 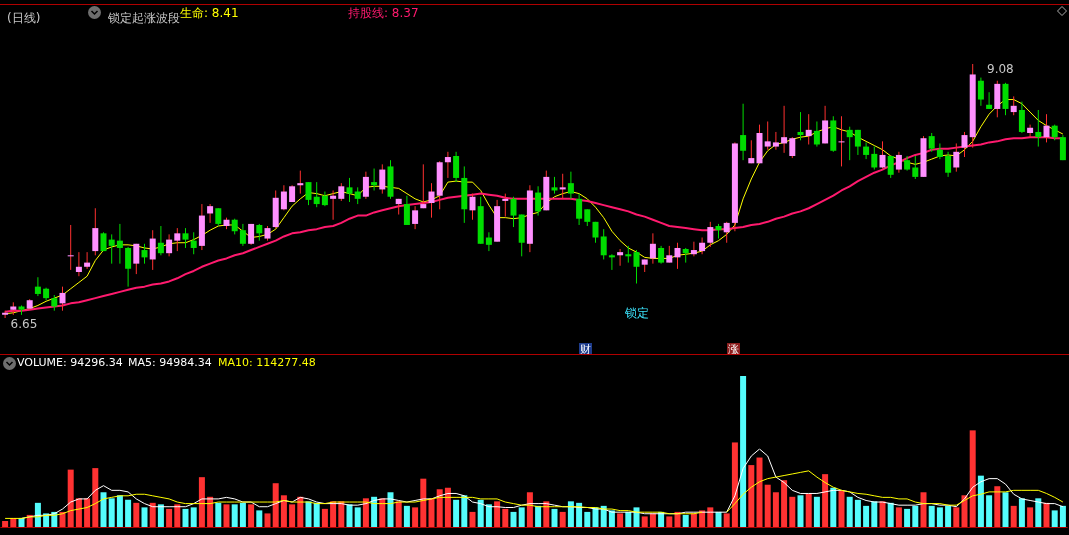 What do you see at coordinates (209, 13) in the screenshot?
I see `text: 生命: 8.41` at bounding box center [209, 13].